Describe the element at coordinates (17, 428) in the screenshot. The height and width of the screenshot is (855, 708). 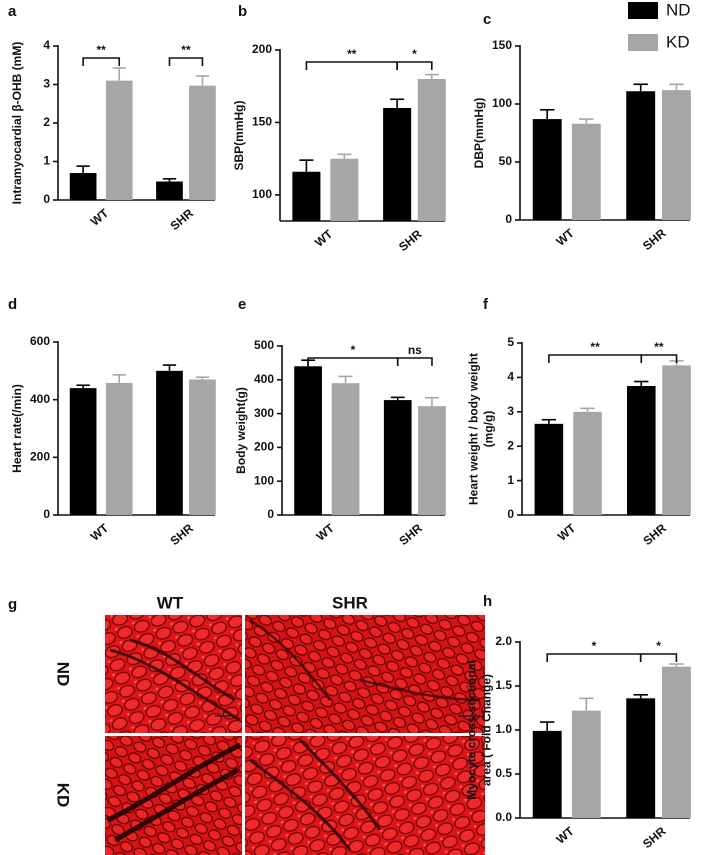
I see `y-axis-label: Heart rate(/min)` at that location.